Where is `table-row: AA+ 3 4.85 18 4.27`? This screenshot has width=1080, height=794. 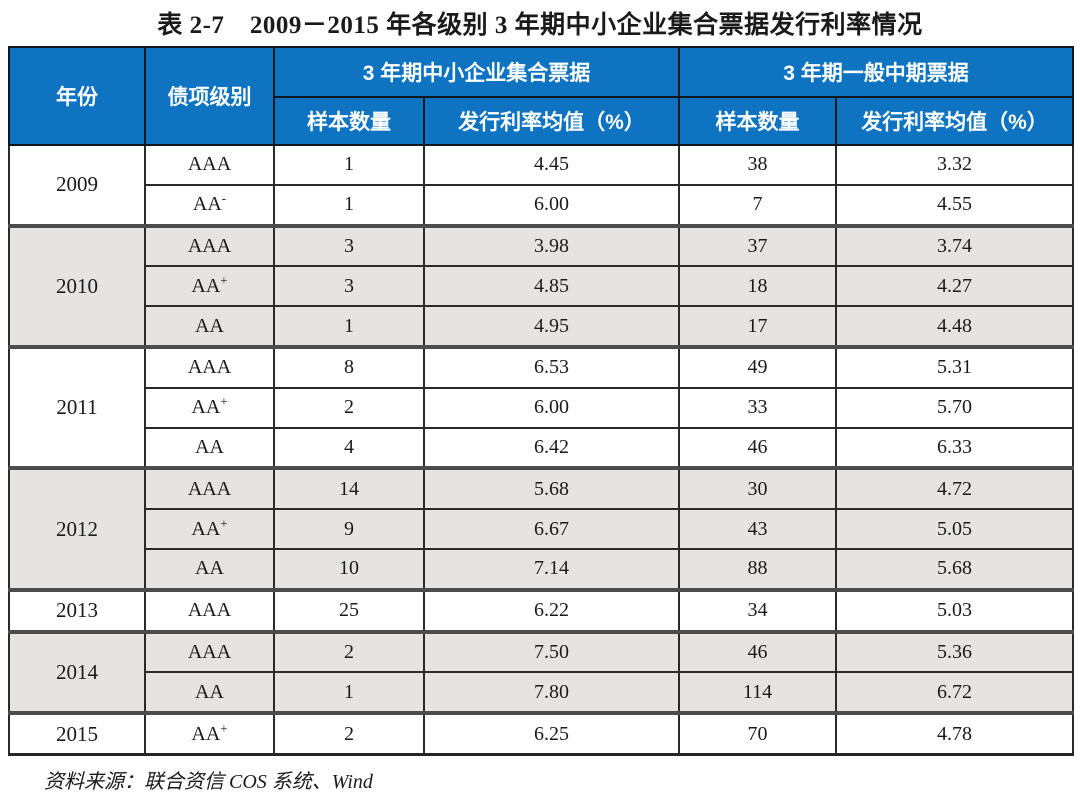 table-row: AA+ 3 4.85 18 4.27 is located at coordinates (542, 286).